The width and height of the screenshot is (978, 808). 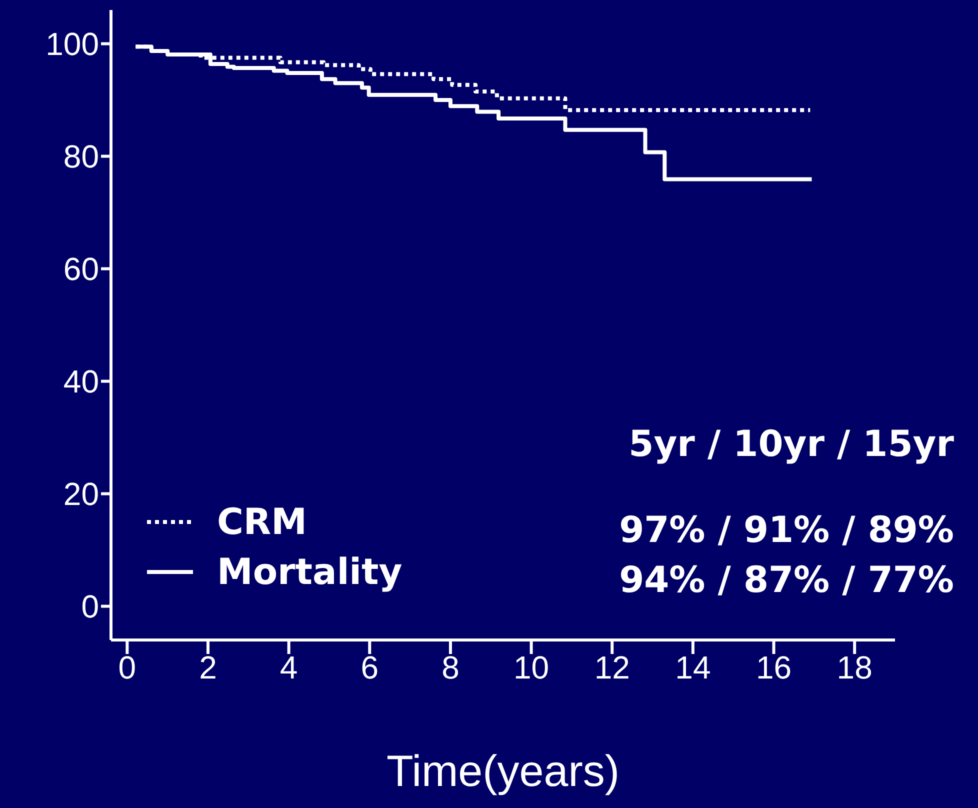 What do you see at coordinates (369, 668) in the screenshot?
I see `x-tick-label: 6` at bounding box center [369, 668].